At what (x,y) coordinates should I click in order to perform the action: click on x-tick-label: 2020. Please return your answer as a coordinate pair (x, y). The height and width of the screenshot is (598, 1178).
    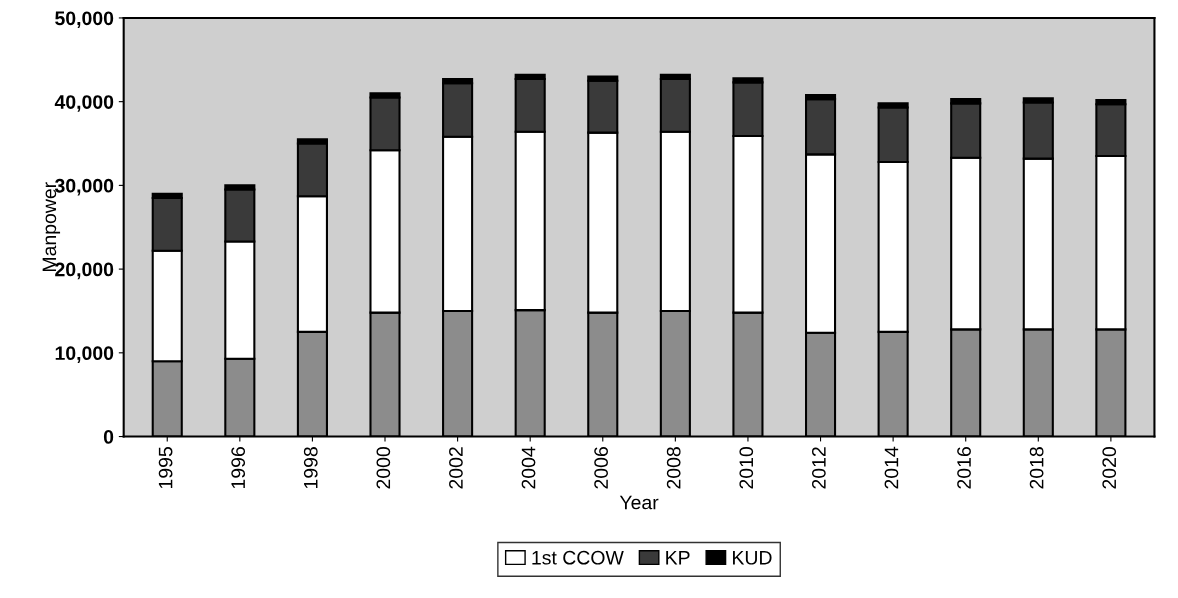
    Looking at the image, I should click on (1109, 468).